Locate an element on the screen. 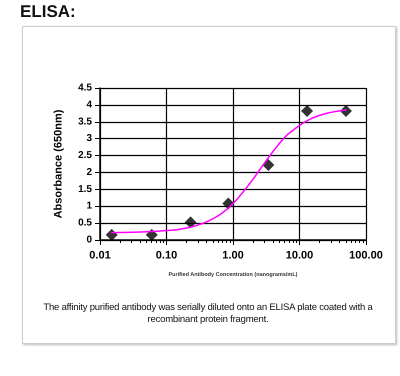  x-tick-label: 10.00 is located at coordinates (300, 256).